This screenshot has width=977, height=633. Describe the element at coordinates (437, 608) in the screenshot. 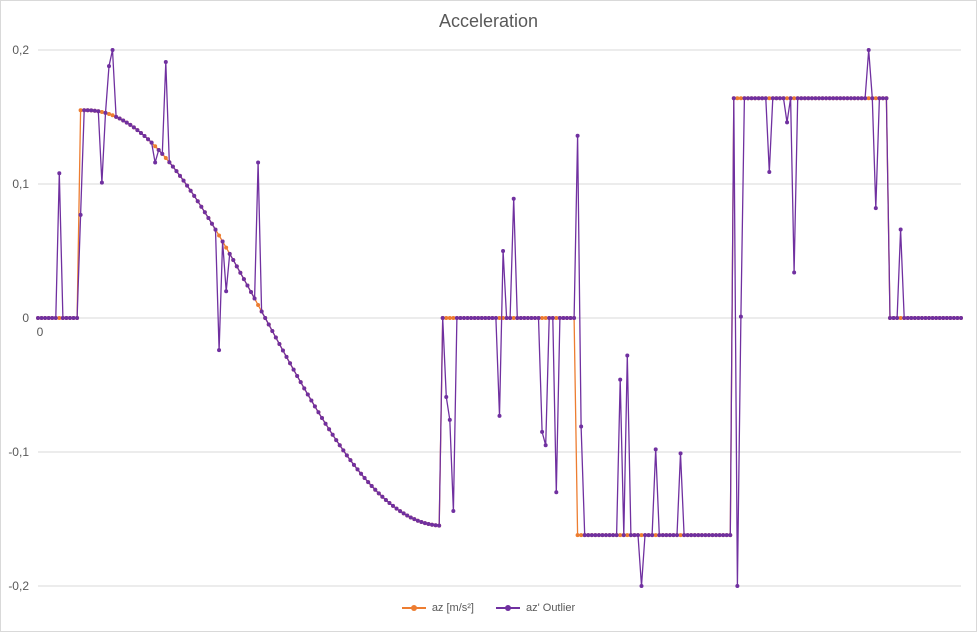

I see `legend-item-az: az [m/s²]` at that location.